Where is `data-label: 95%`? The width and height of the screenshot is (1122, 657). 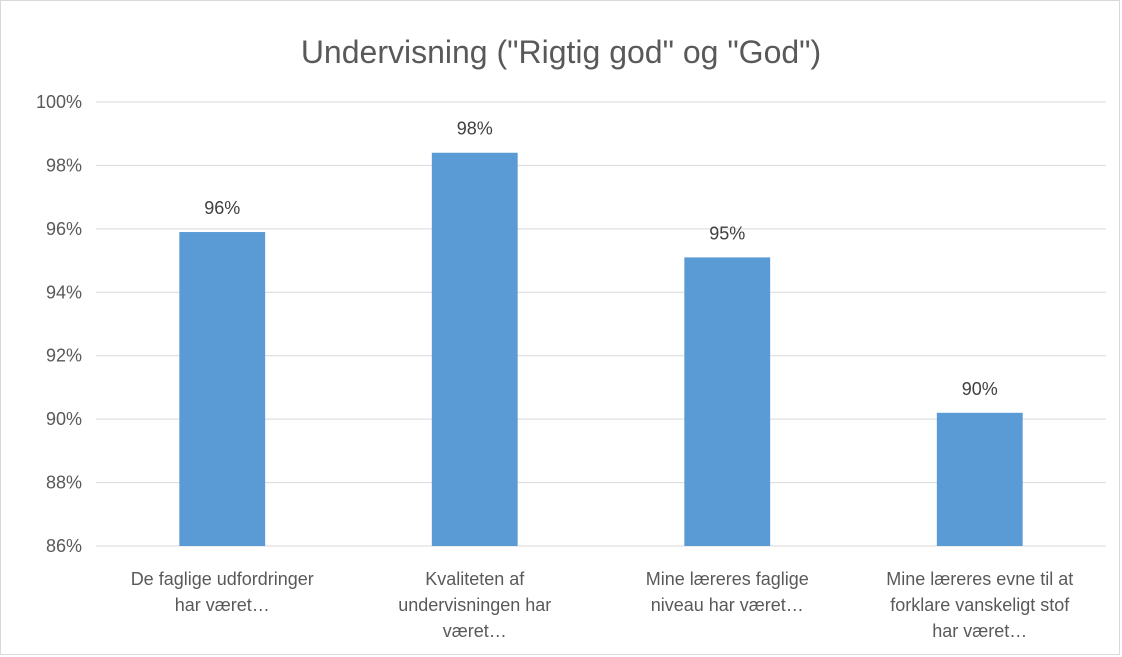 data-label: 95% is located at coordinates (727, 233).